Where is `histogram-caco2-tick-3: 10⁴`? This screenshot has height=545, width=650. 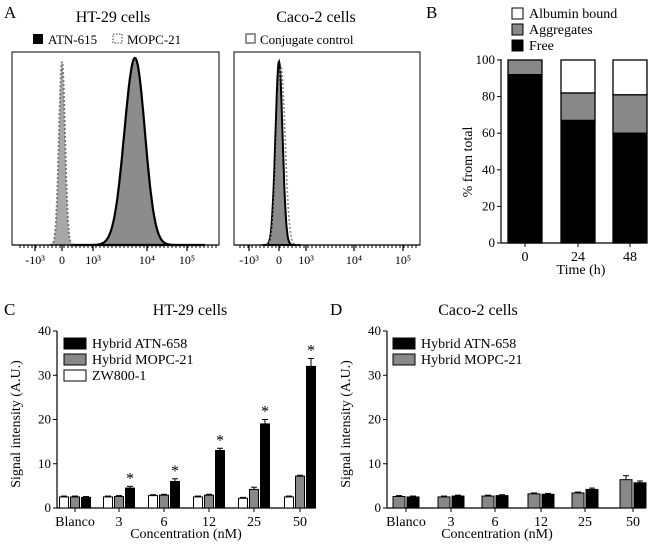
histogram-caco2-tick-3: 10⁴ is located at coordinates (354, 260).